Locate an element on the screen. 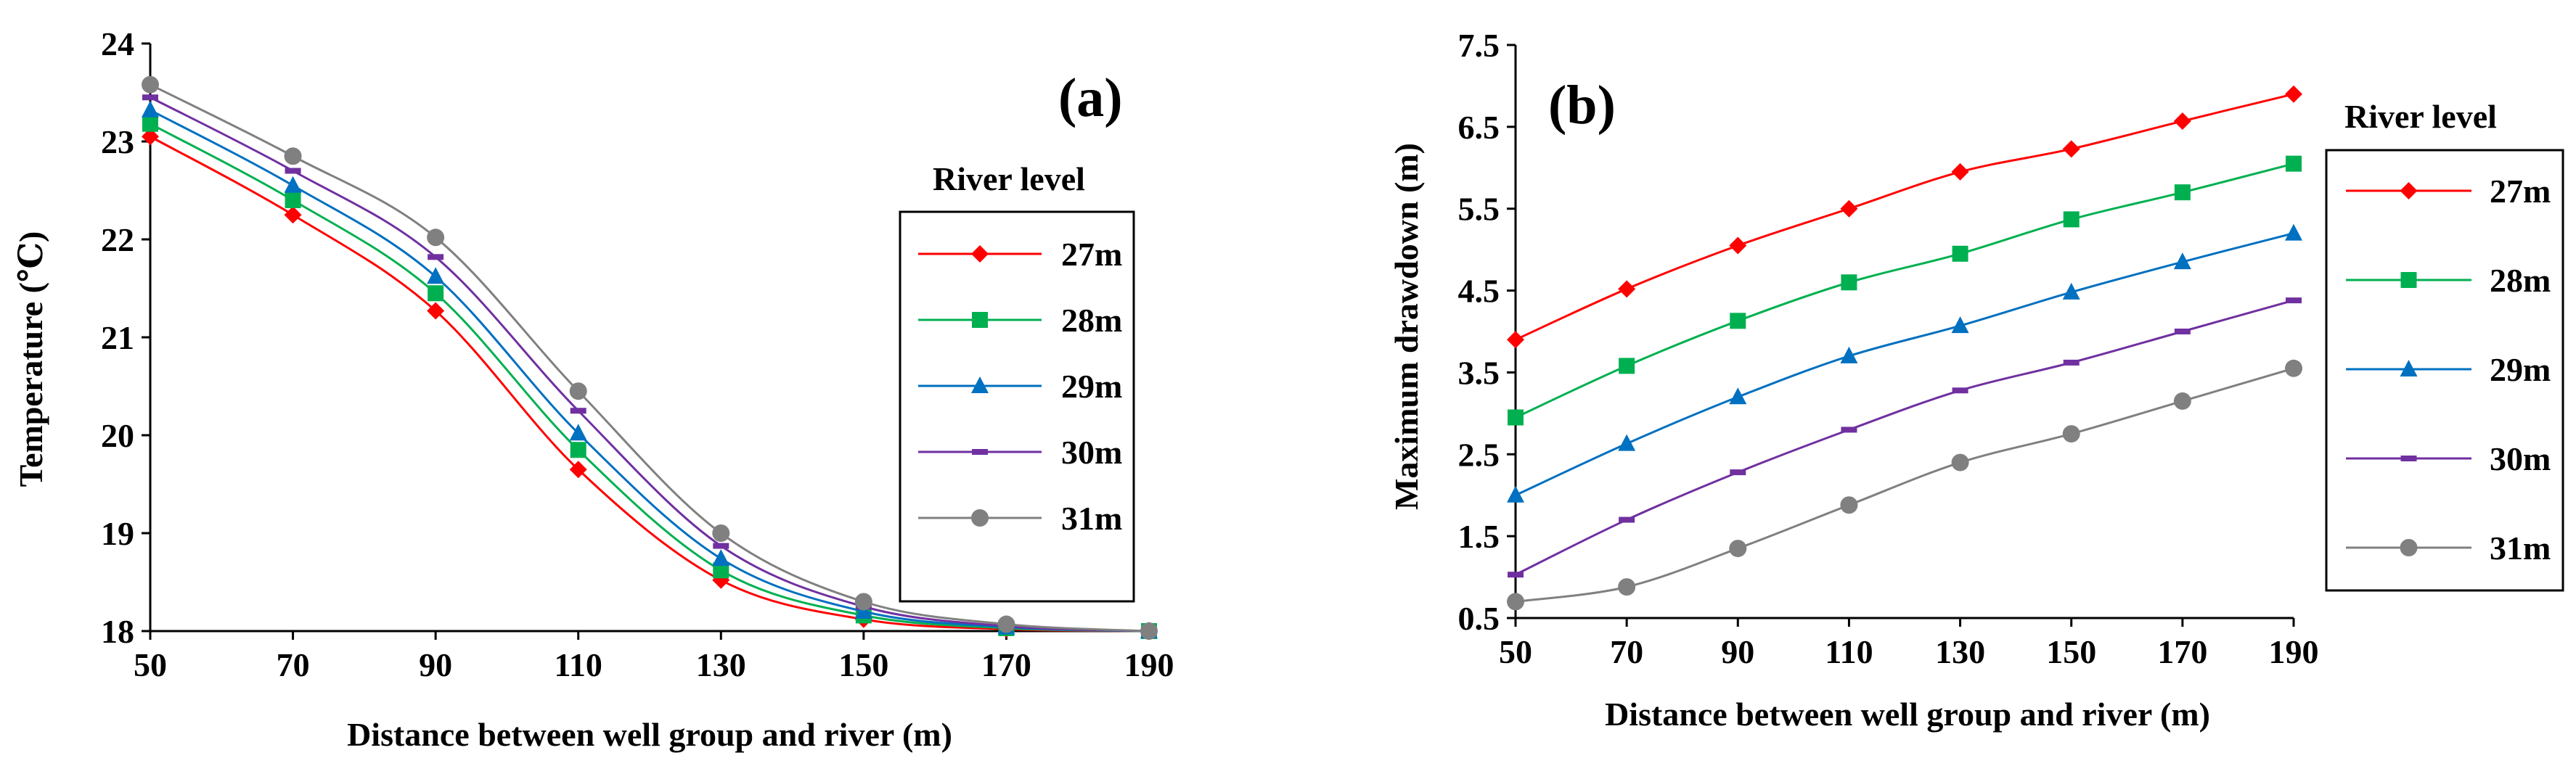 The image size is (2576, 766). panel-label-a: (a) is located at coordinates (1091, 97).